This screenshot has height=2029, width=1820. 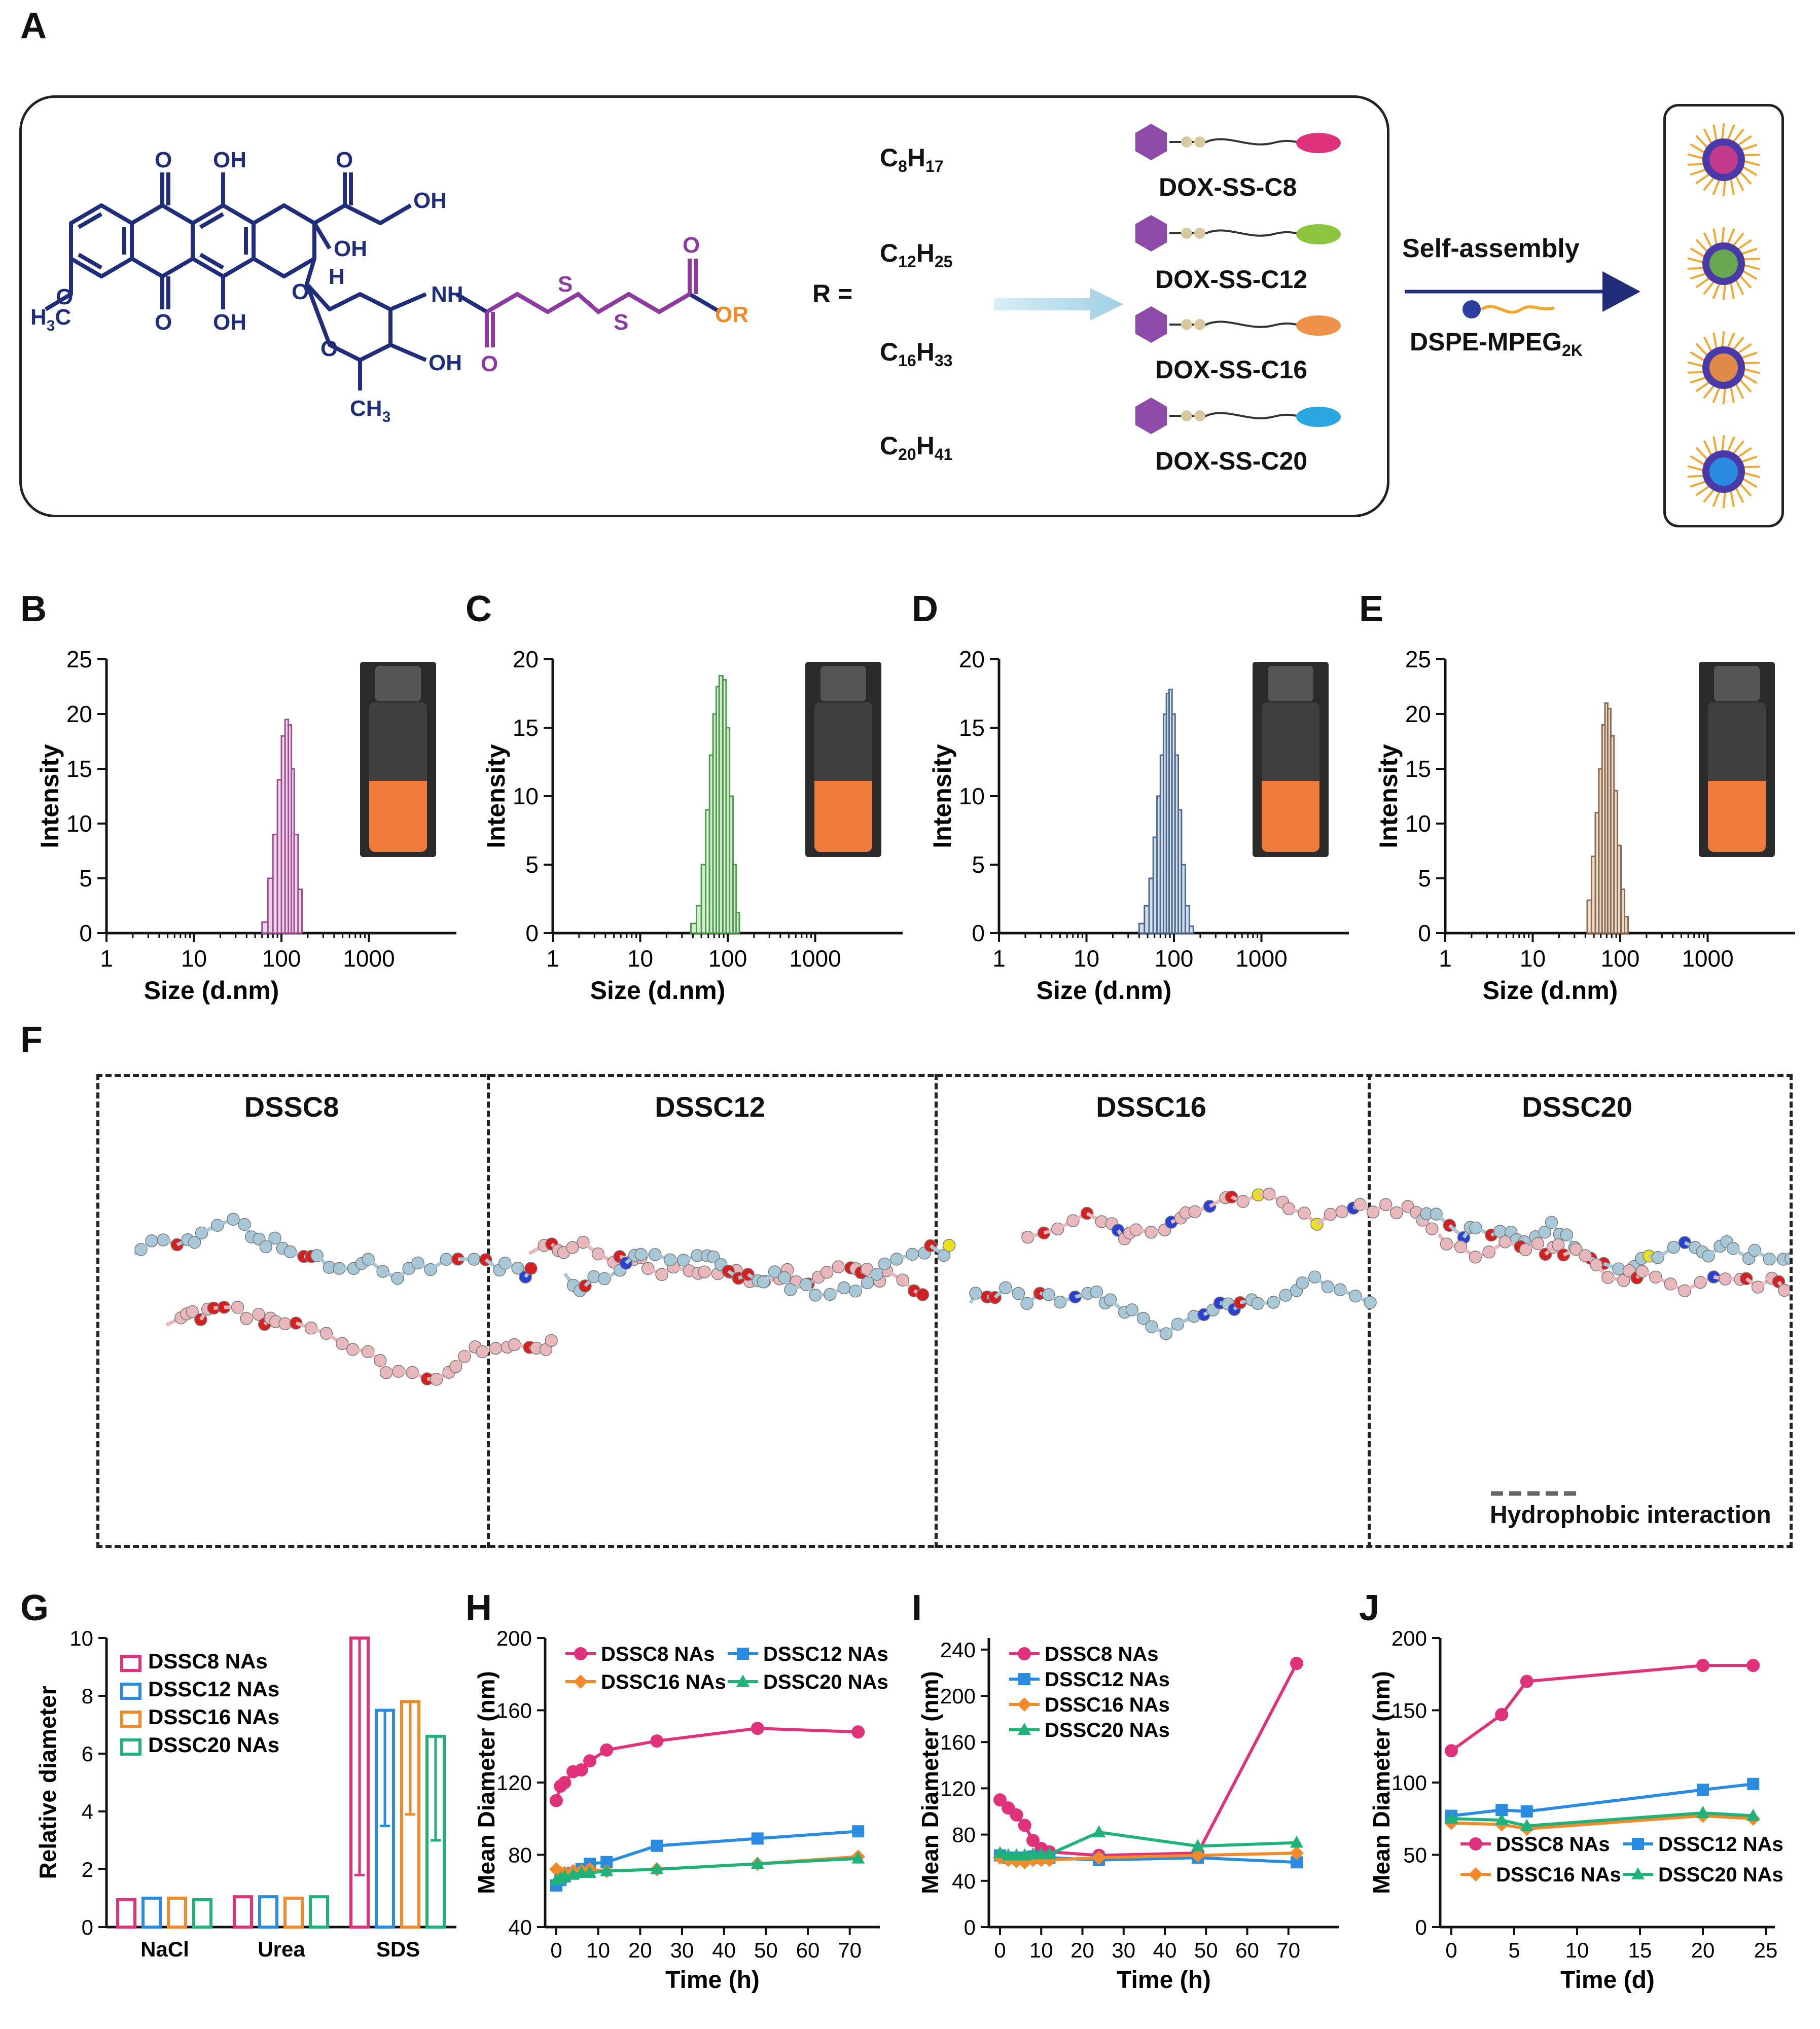 What do you see at coordinates (640, 958) in the screenshot?
I see `x-tick-label: 10` at bounding box center [640, 958].